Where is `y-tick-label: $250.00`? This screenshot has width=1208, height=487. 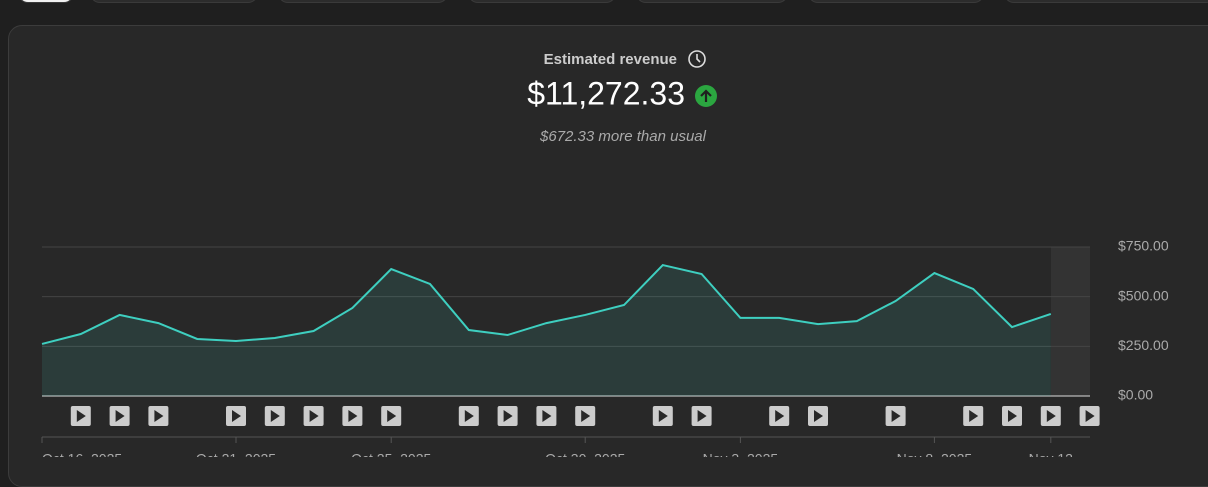
y-tick-label: $250.00 is located at coordinates (1143, 345).